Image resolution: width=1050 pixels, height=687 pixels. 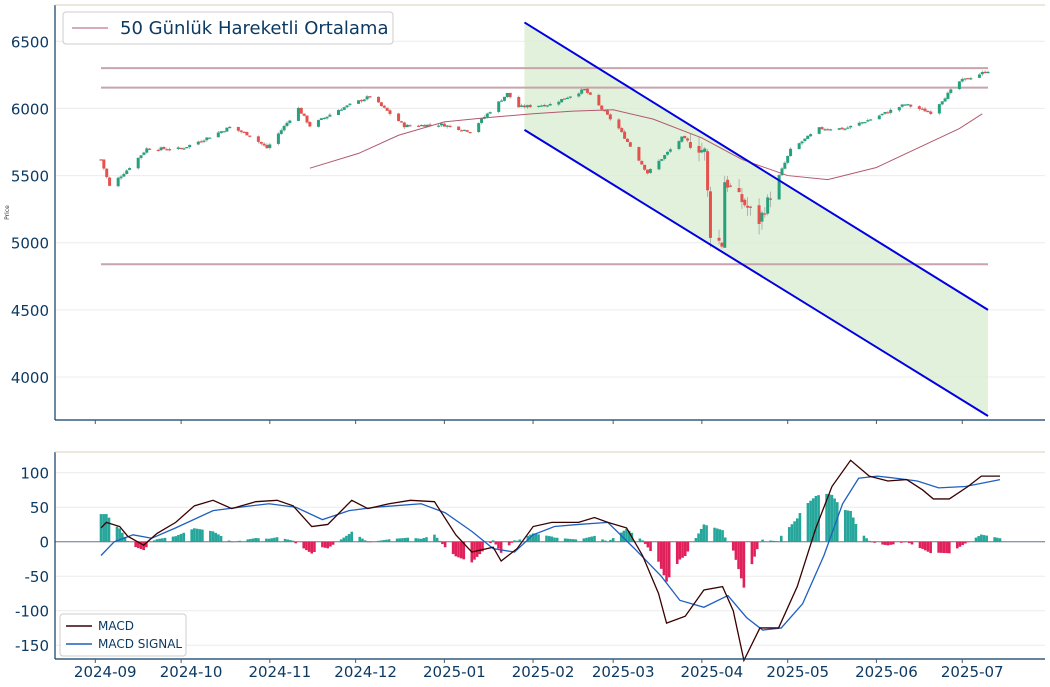 I want to click on x-tick-label: 2025-07, so click(x=972, y=672).